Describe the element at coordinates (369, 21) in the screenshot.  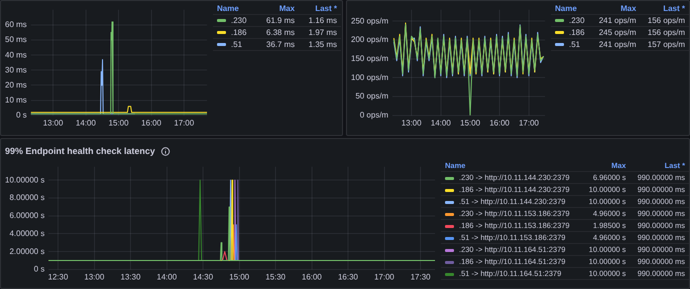
I see `y-tick-label: 250 ops/m` at that location.